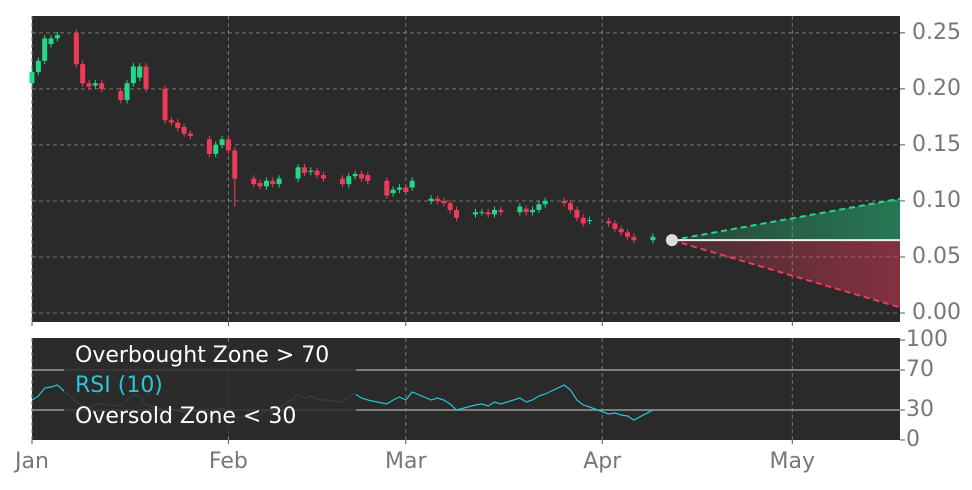  I want to click on forecast-up-area, so click(785, 219).